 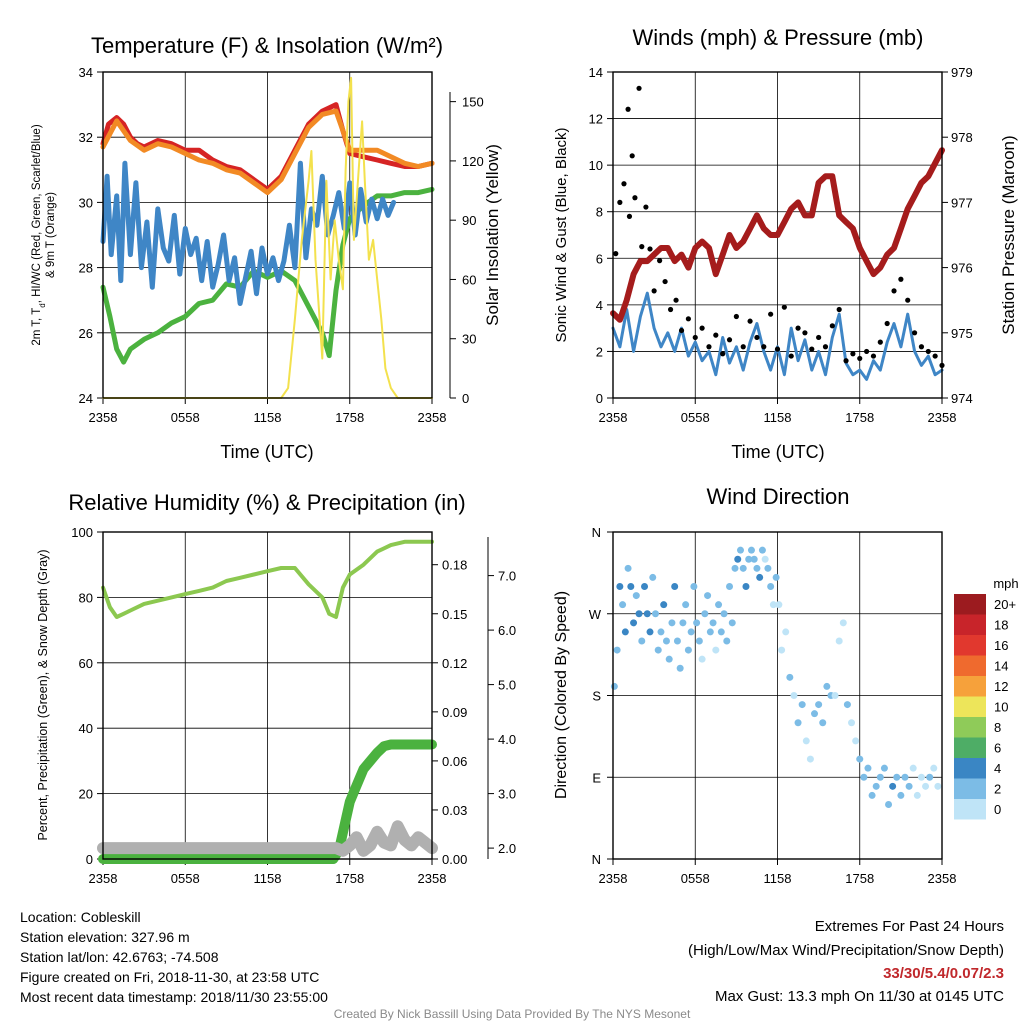 I want to click on dir-chart-y-tick-label: S, so click(x=596, y=696).